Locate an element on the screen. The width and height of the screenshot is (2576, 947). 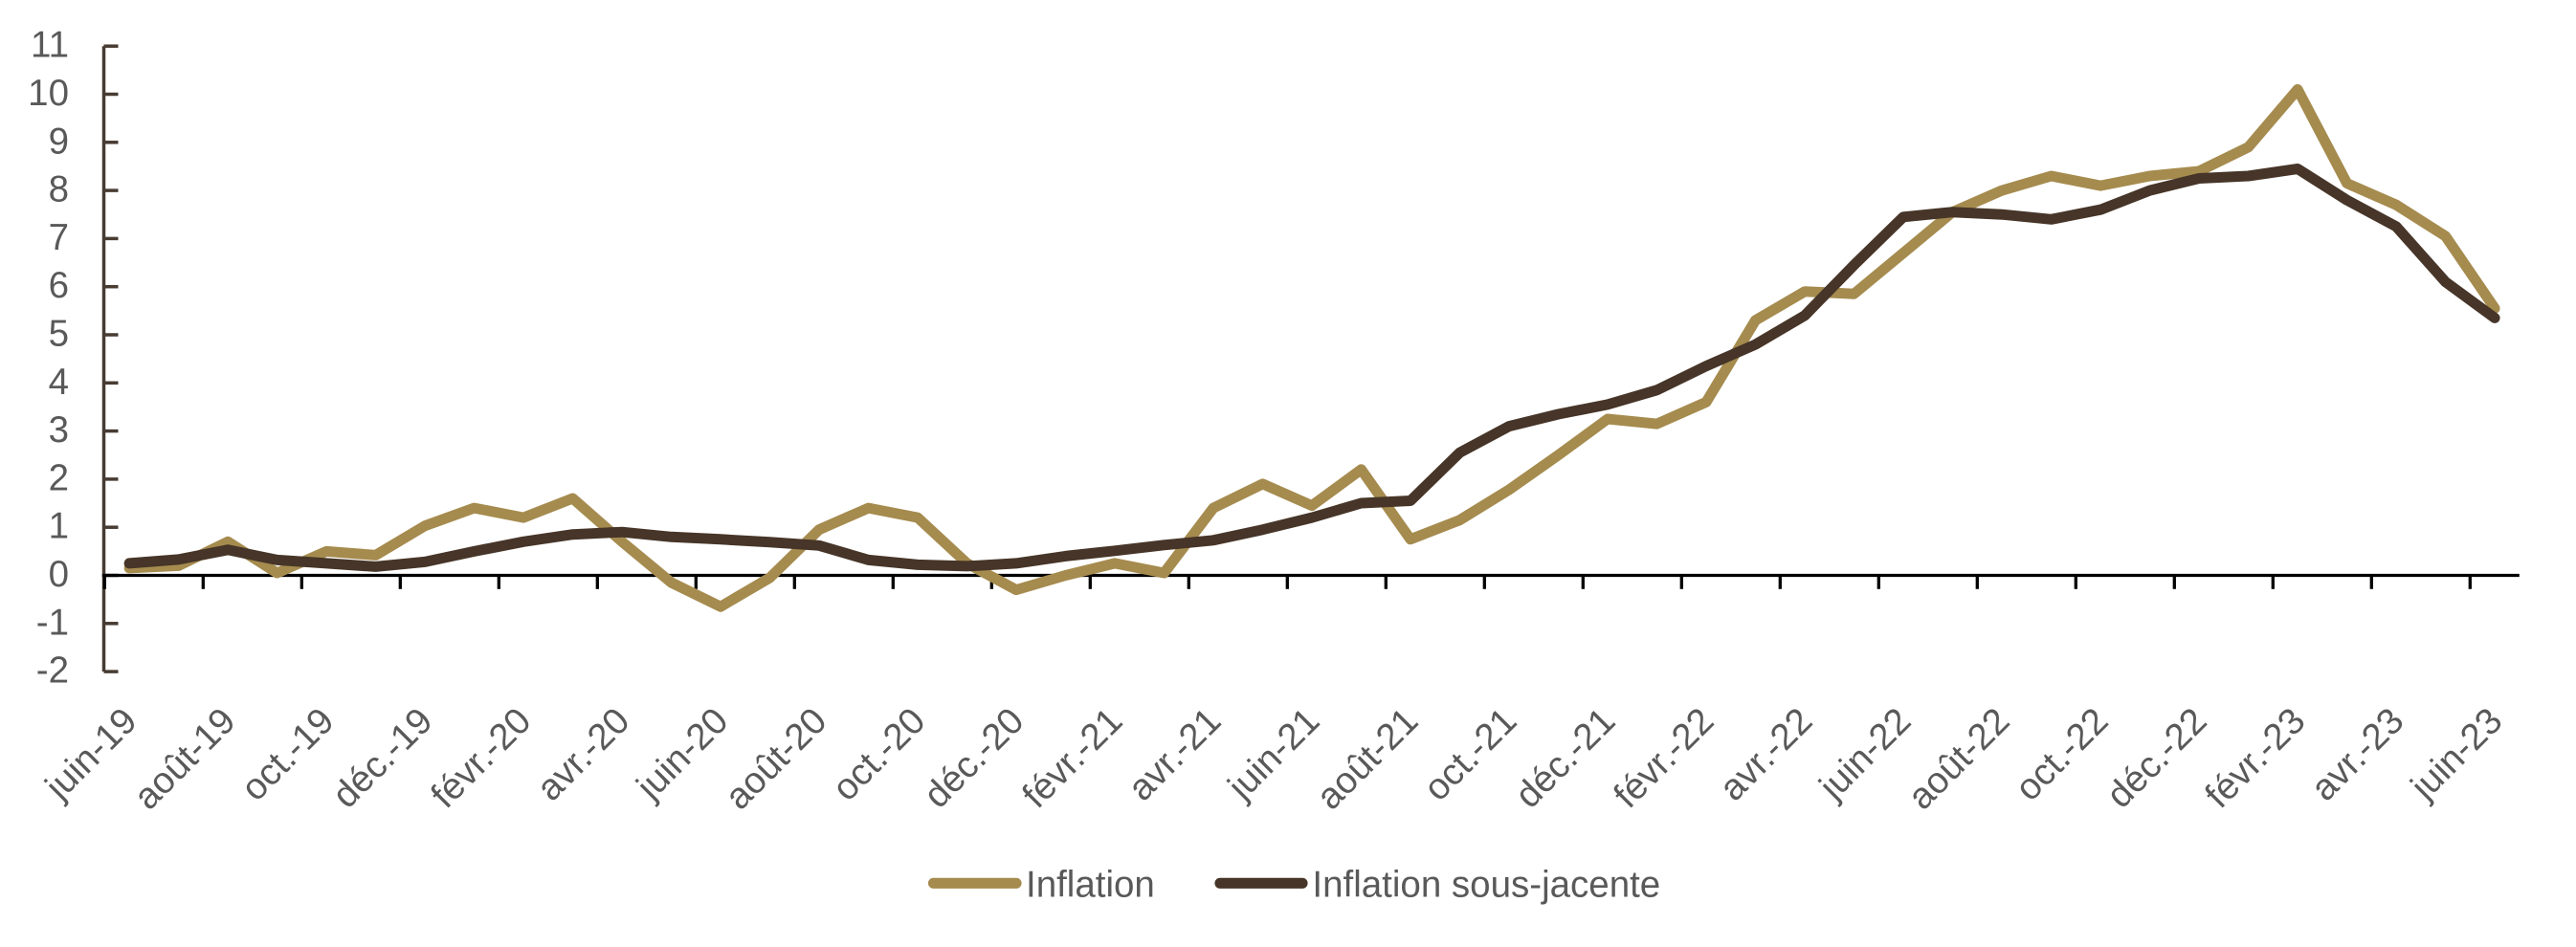
svg-text: 6 is located at coordinates (59, 285).